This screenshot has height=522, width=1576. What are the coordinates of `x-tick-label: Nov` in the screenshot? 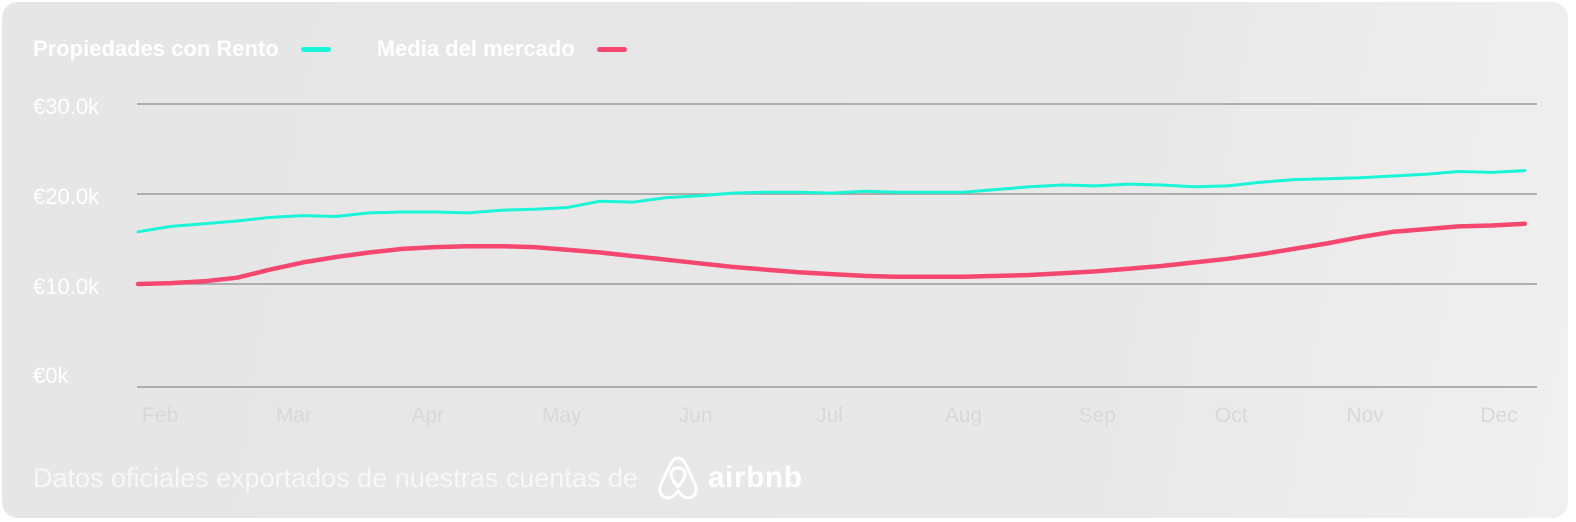 It's located at (1365, 415).